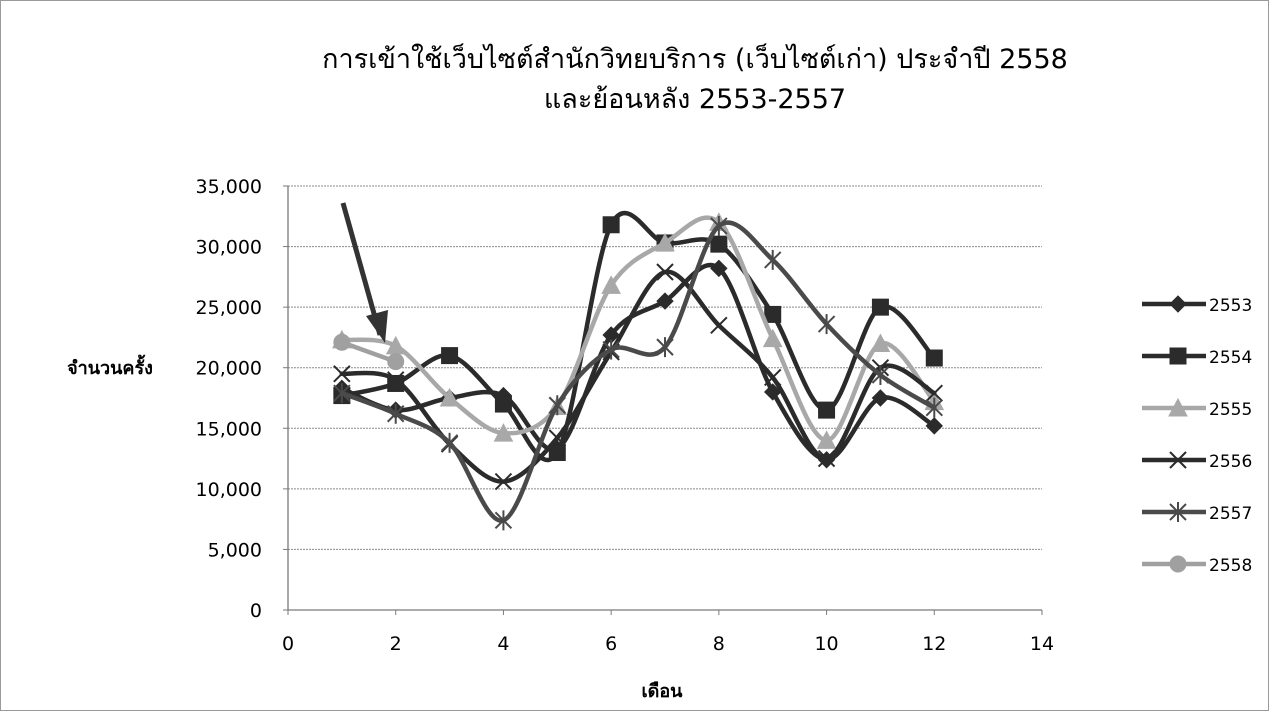 Image resolution: width=1271 pixels, height=713 pixels. Describe the element at coordinates (1230, 514) in the screenshot. I see `legend-label-2557: 2557` at that location.